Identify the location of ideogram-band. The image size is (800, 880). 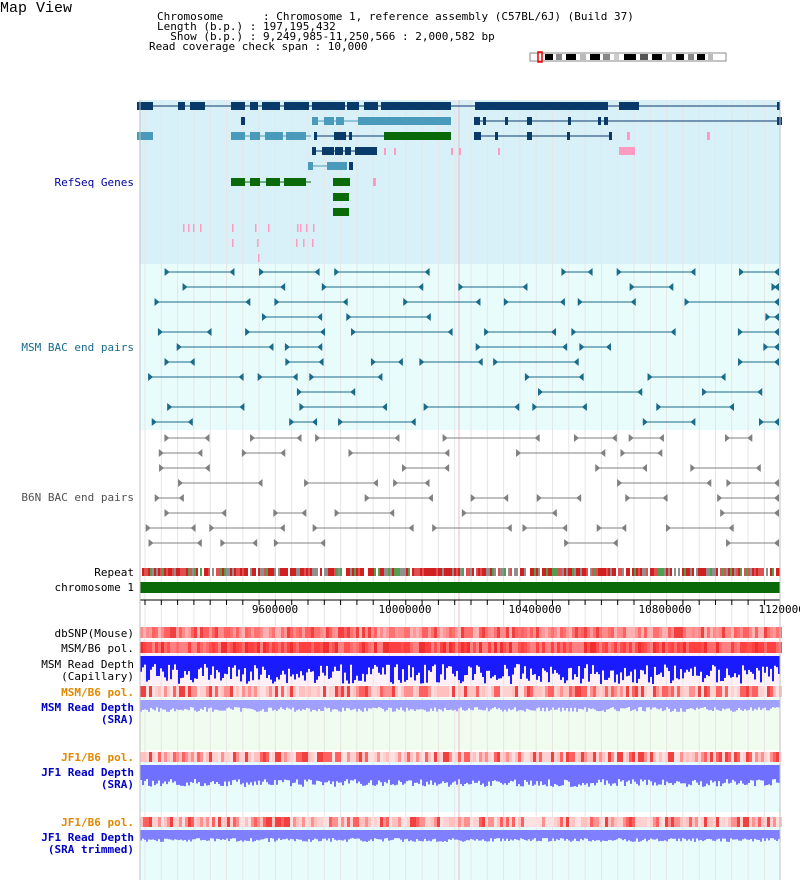
(559, 57).